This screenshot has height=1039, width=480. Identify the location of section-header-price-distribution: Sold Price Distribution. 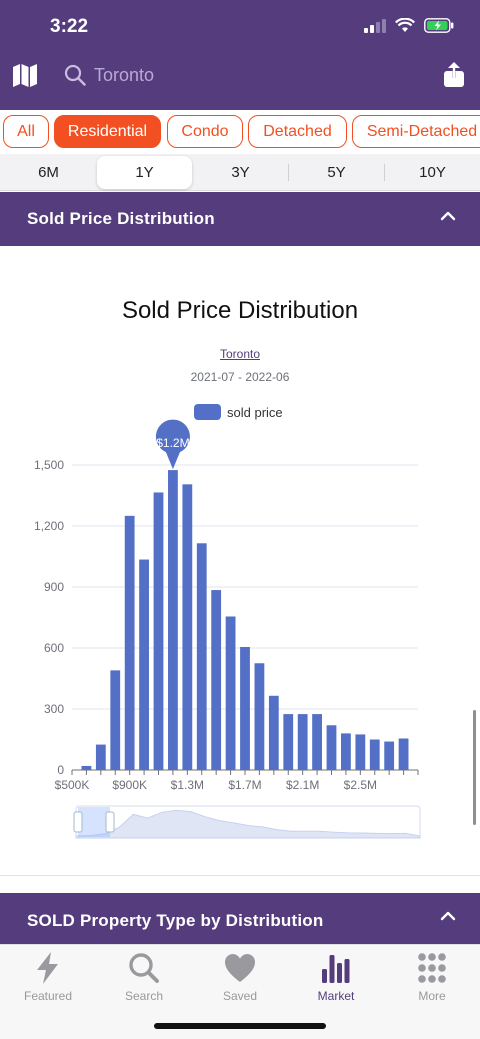
(240, 219).